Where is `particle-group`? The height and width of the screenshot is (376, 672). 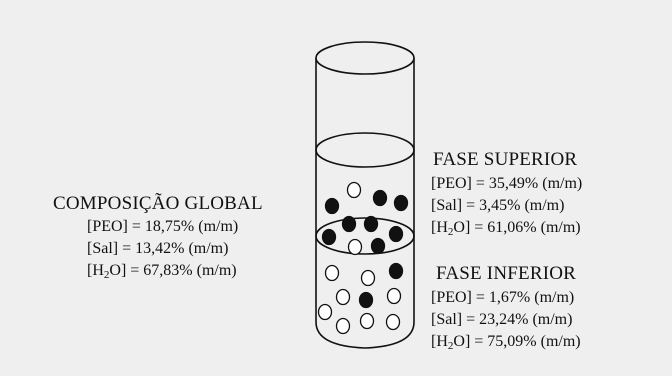
particle-group is located at coordinates (363, 258).